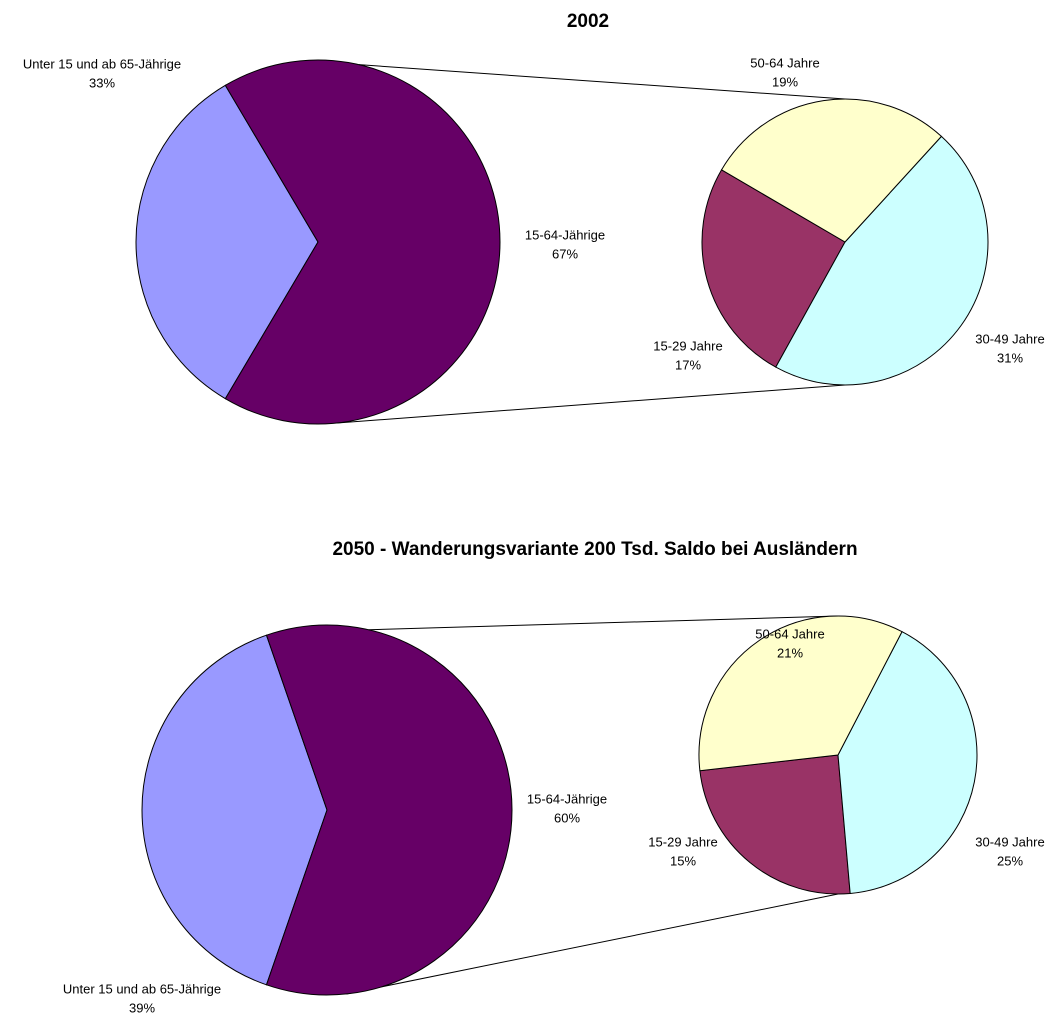 The height and width of the screenshot is (1016, 1052). I want to click on slice-value-label: 17%, so click(688, 364).